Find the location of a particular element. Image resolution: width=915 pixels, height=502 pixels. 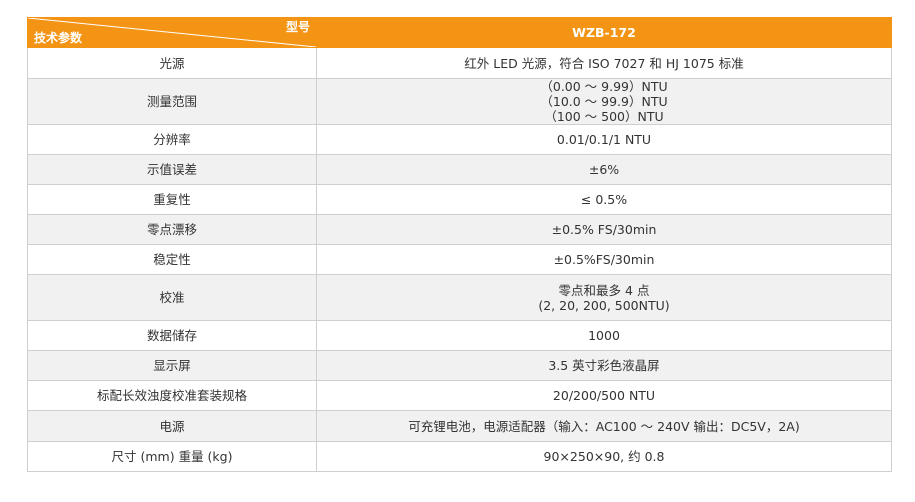

param-name: 重复性 is located at coordinates (172, 199).